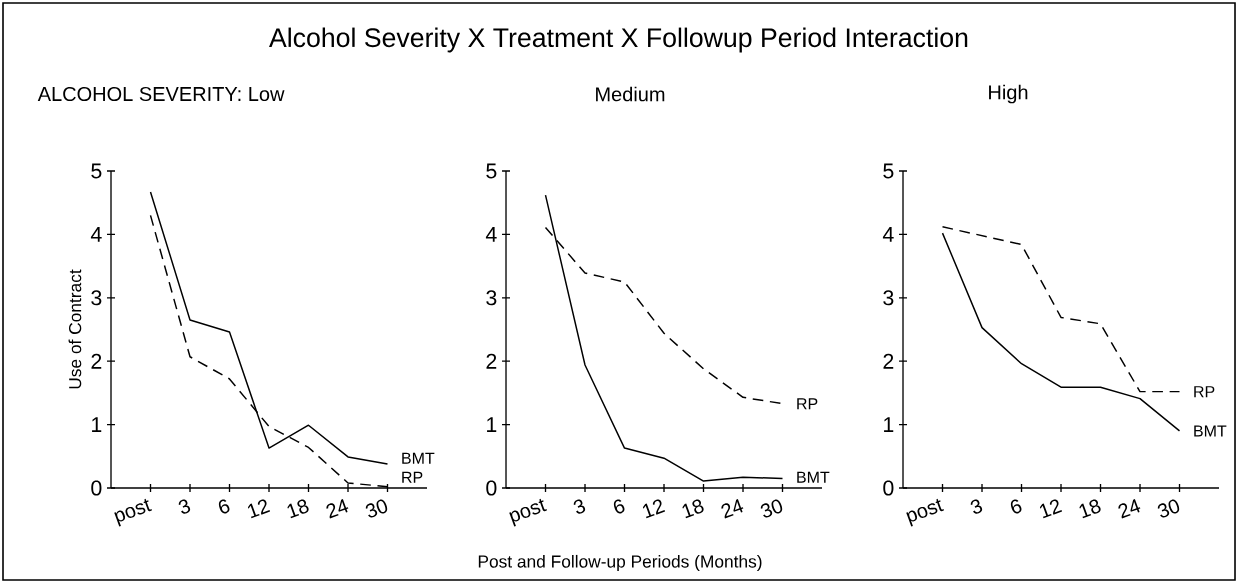 The width and height of the screenshot is (1238, 583). What do you see at coordinates (620, 563) in the screenshot?
I see `x-axis-title: Post and Follow-up Periods (Months)` at bounding box center [620, 563].